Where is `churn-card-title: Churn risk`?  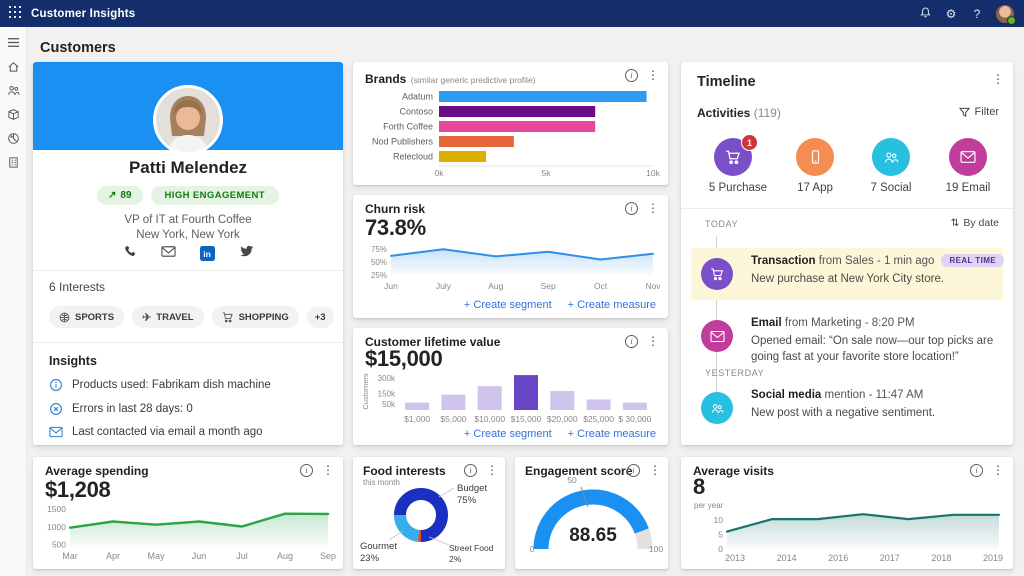
churn-card-title: Churn risk is located at coordinates (395, 209).